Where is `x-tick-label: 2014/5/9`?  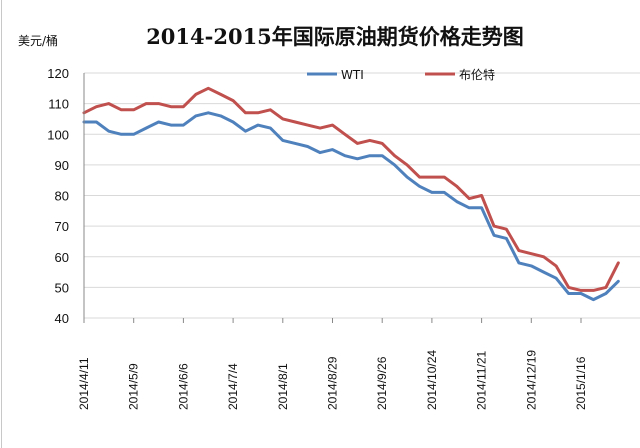
x-tick-label: 2014/5/9 is located at coordinates (134, 386).